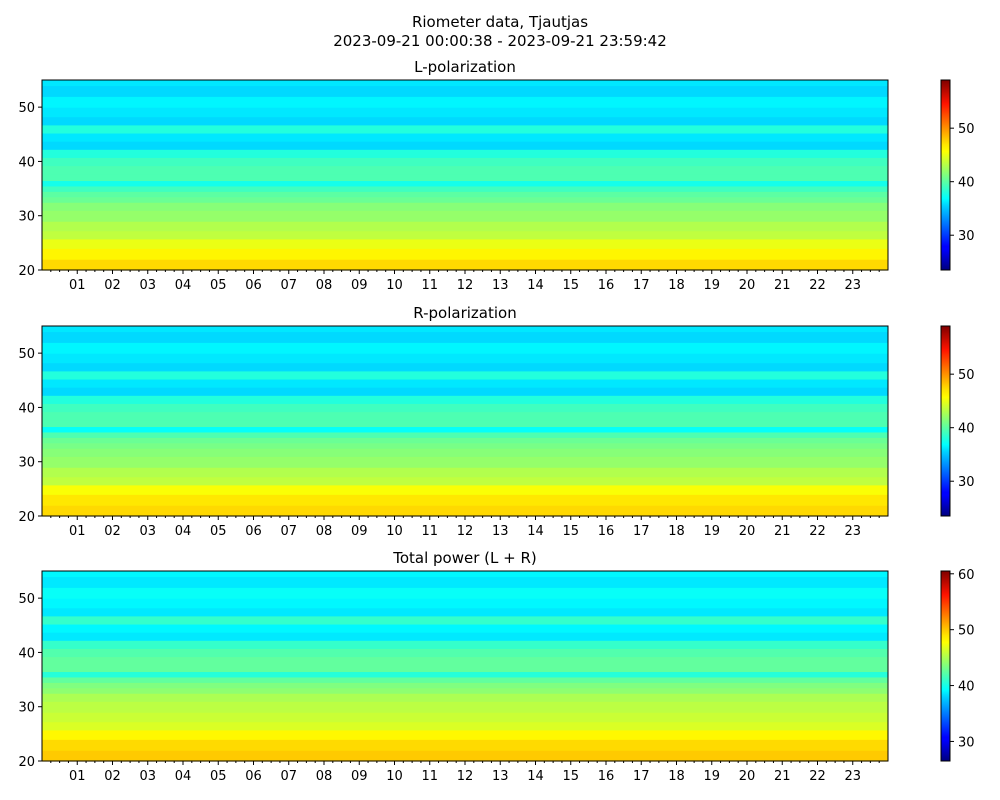 Image resolution: width=1000 pixels, height=800 pixels. Describe the element at coordinates (253, 285) in the screenshot. I see `x-tick-label: 06` at that location.